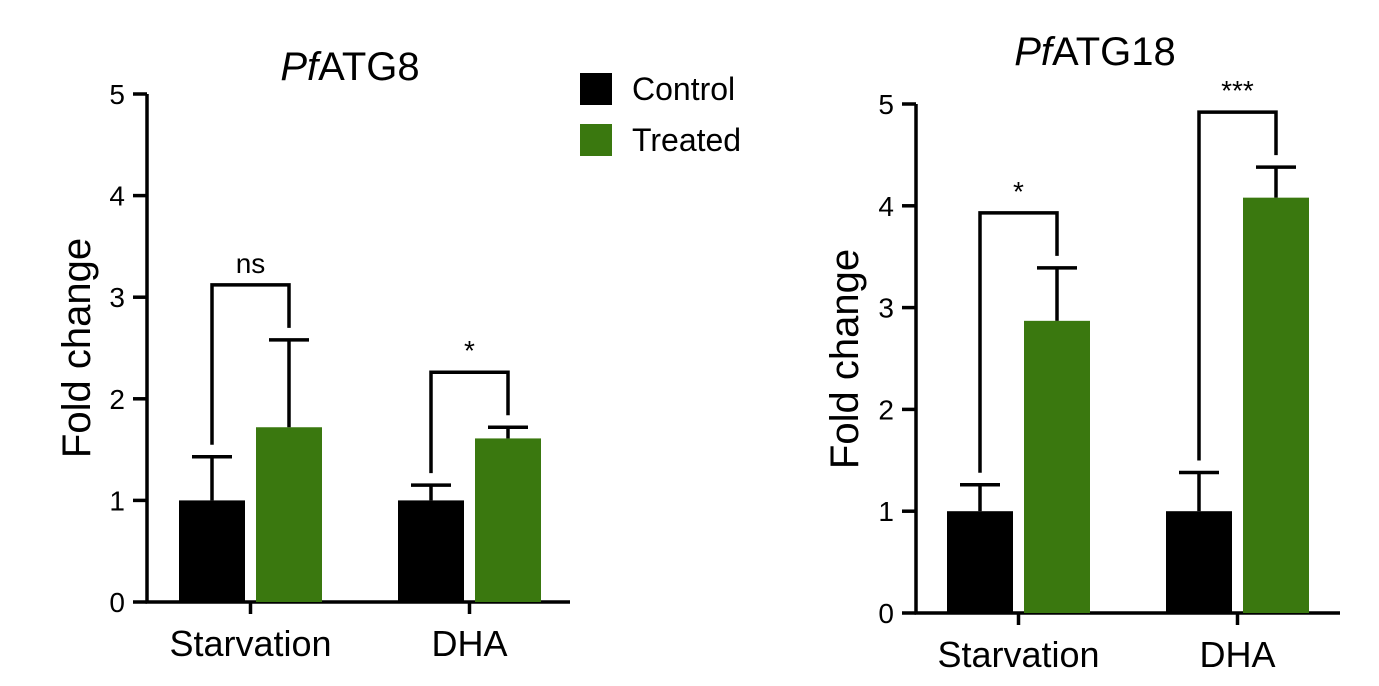 The image size is (1379, 686). Describe the element at coordinates (1237, 90) in the screenshot. I see `significance-label: ***` at that location.